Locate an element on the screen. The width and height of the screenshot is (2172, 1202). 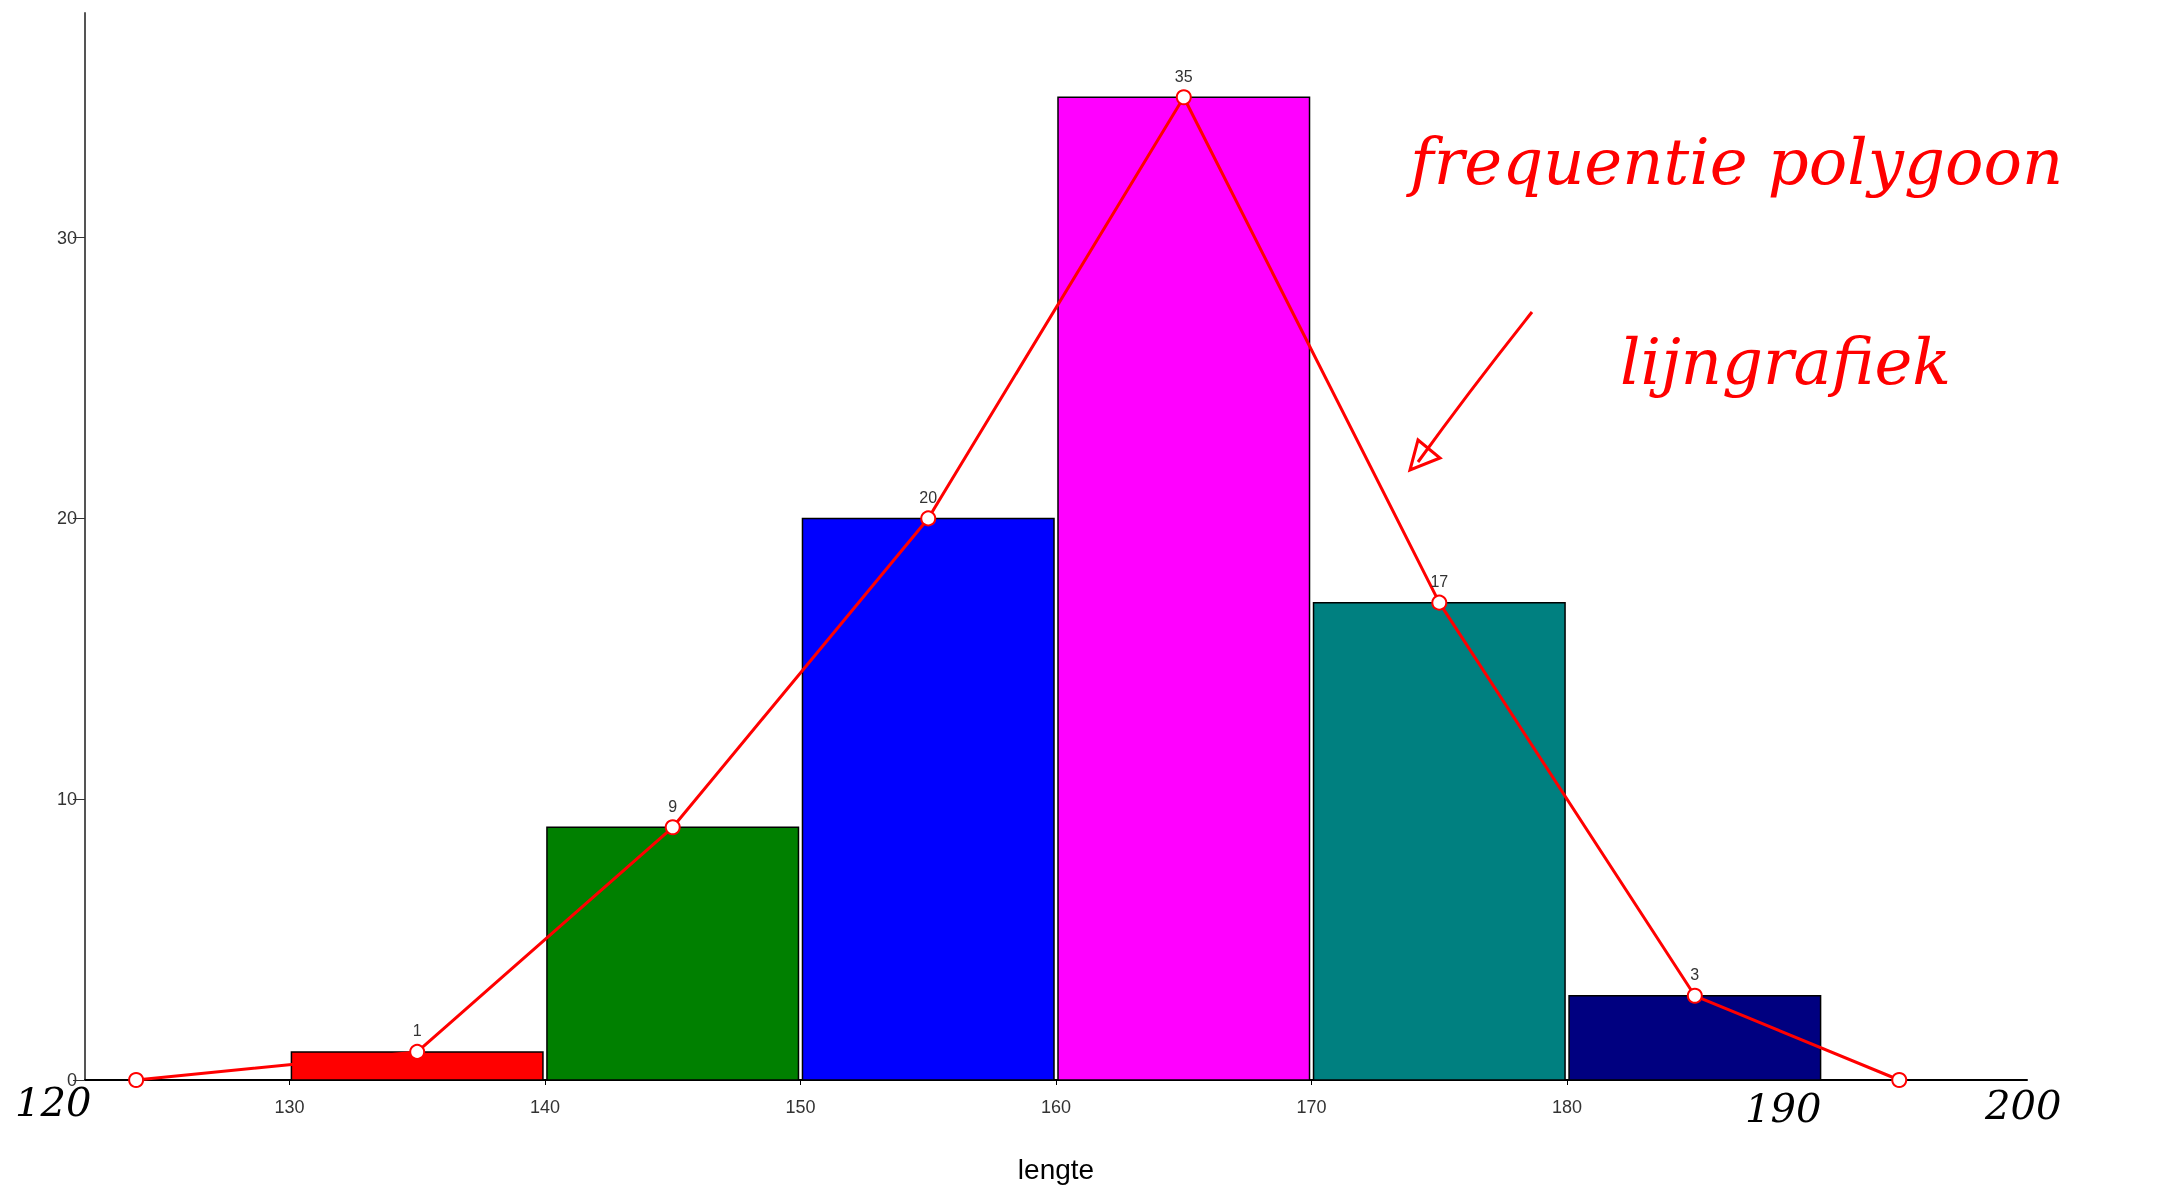
x-axis-title: lengte is located at coordinates (1056, 1169).